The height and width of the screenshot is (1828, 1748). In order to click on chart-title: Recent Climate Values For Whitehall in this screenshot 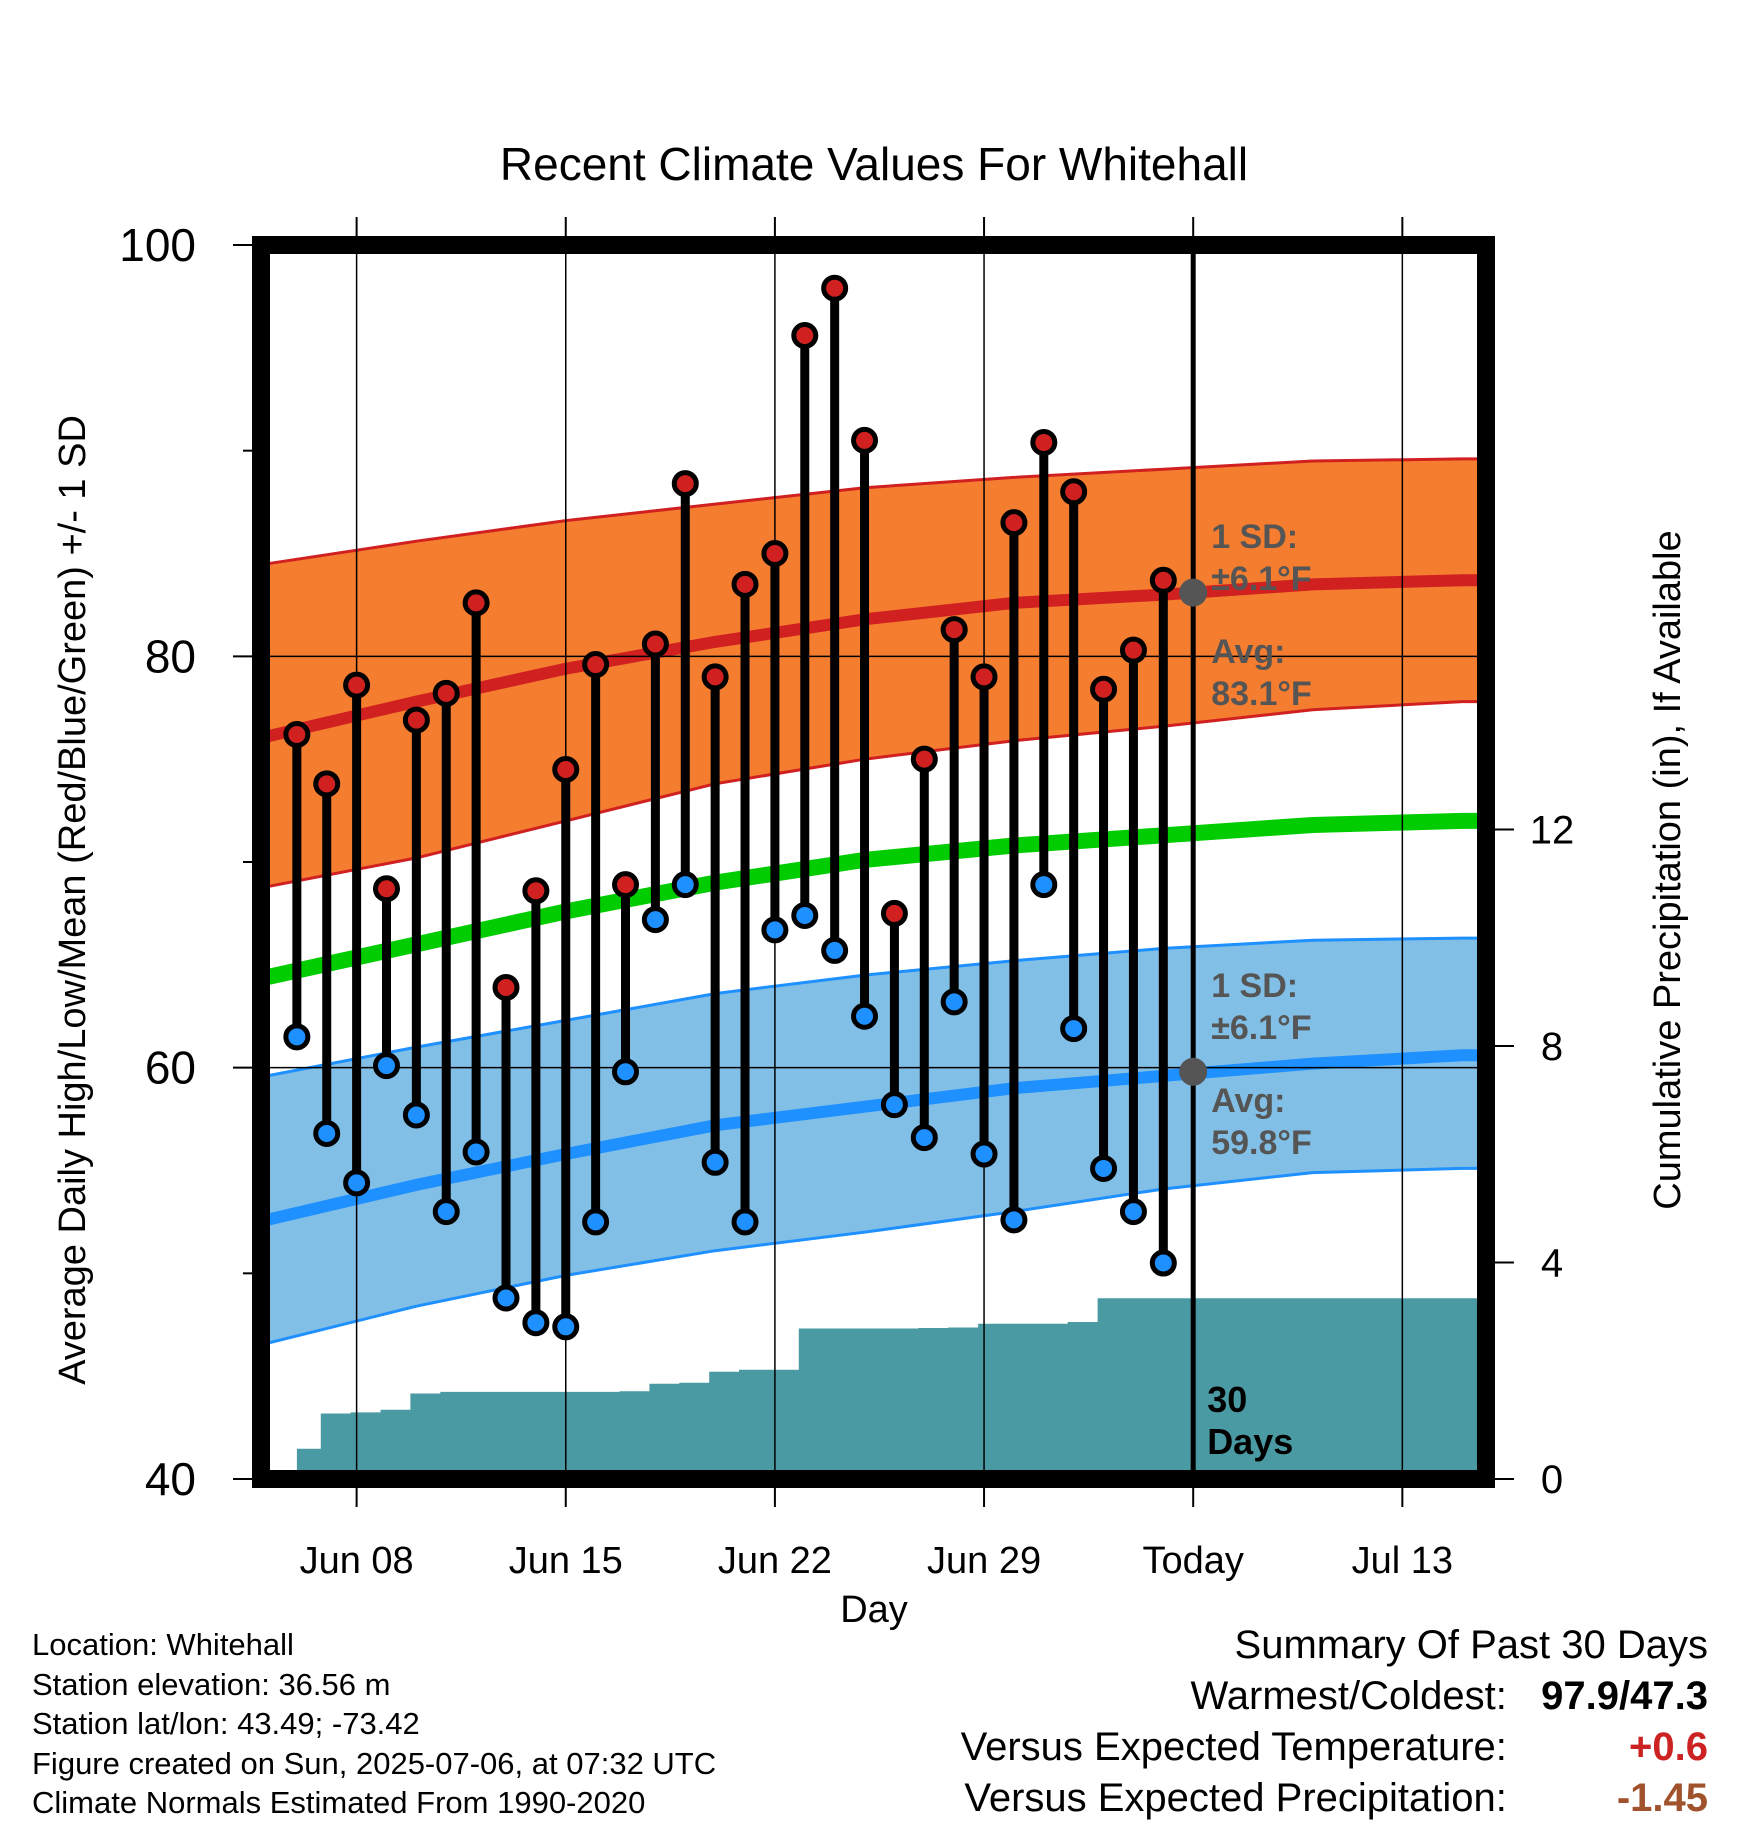, I will do `click(874, 164)`.